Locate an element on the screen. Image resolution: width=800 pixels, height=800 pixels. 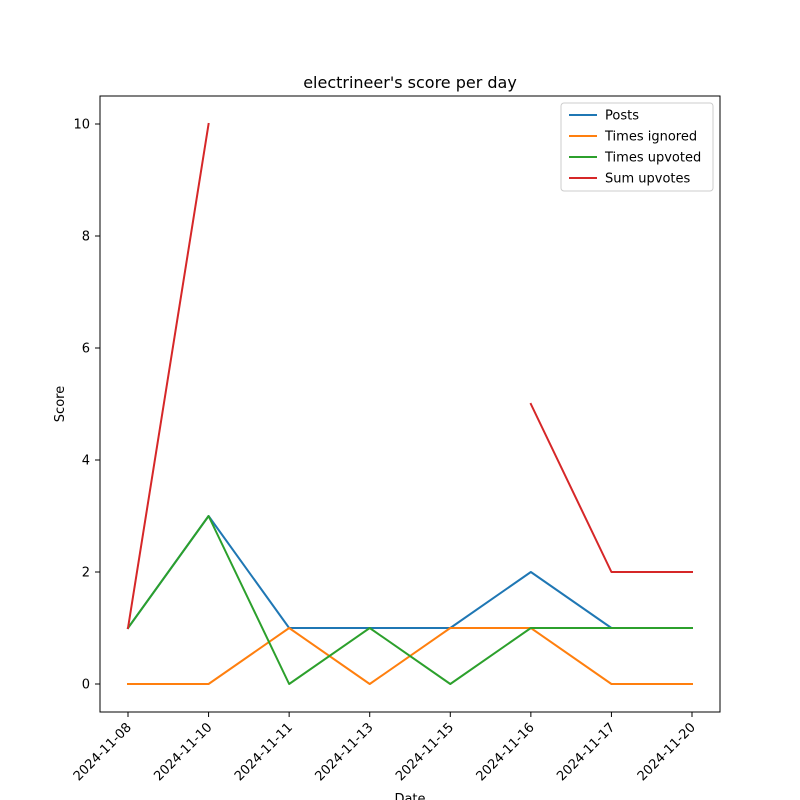
legend-label-3: Sum upvotes is located at coordinates (648, 179).